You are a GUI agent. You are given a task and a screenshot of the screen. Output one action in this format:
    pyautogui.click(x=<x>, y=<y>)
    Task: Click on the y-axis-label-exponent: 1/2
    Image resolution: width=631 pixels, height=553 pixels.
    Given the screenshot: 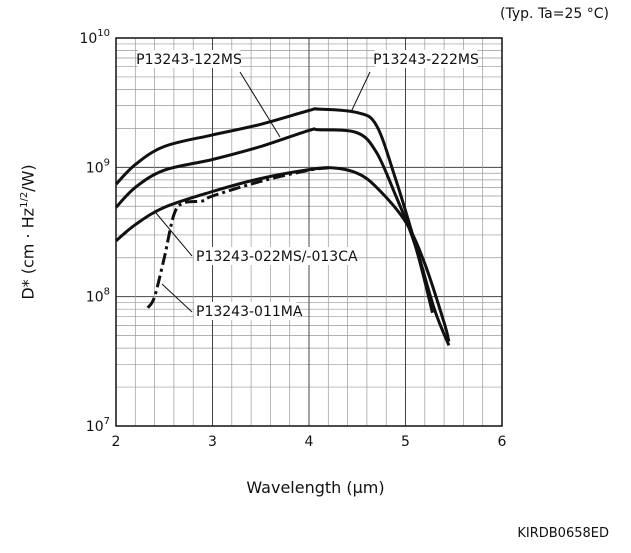 What is the action you would take?
    pyautogui.click(x=25, y=199)
    